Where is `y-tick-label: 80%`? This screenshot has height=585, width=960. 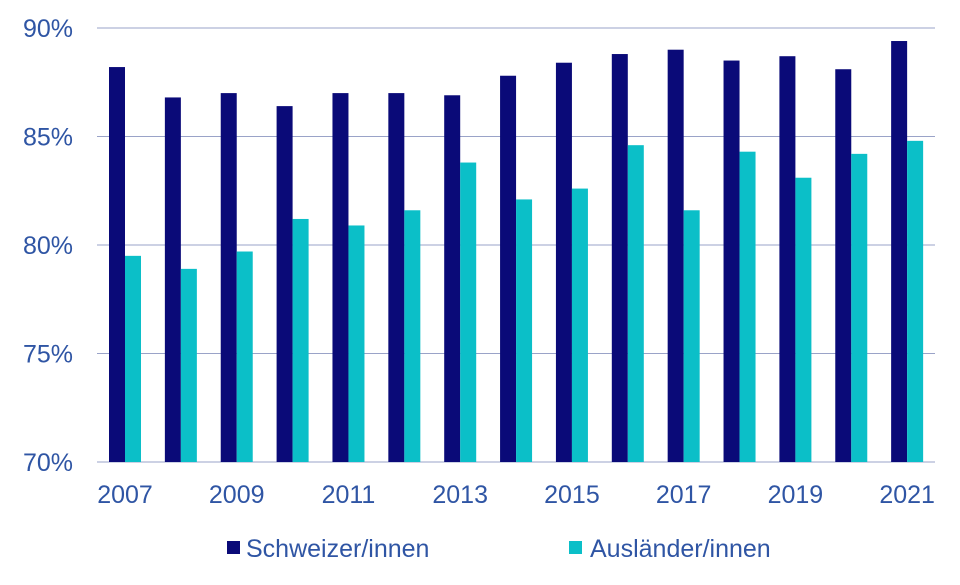 y-tick-label: 80% is located at coordinates (48, 246).